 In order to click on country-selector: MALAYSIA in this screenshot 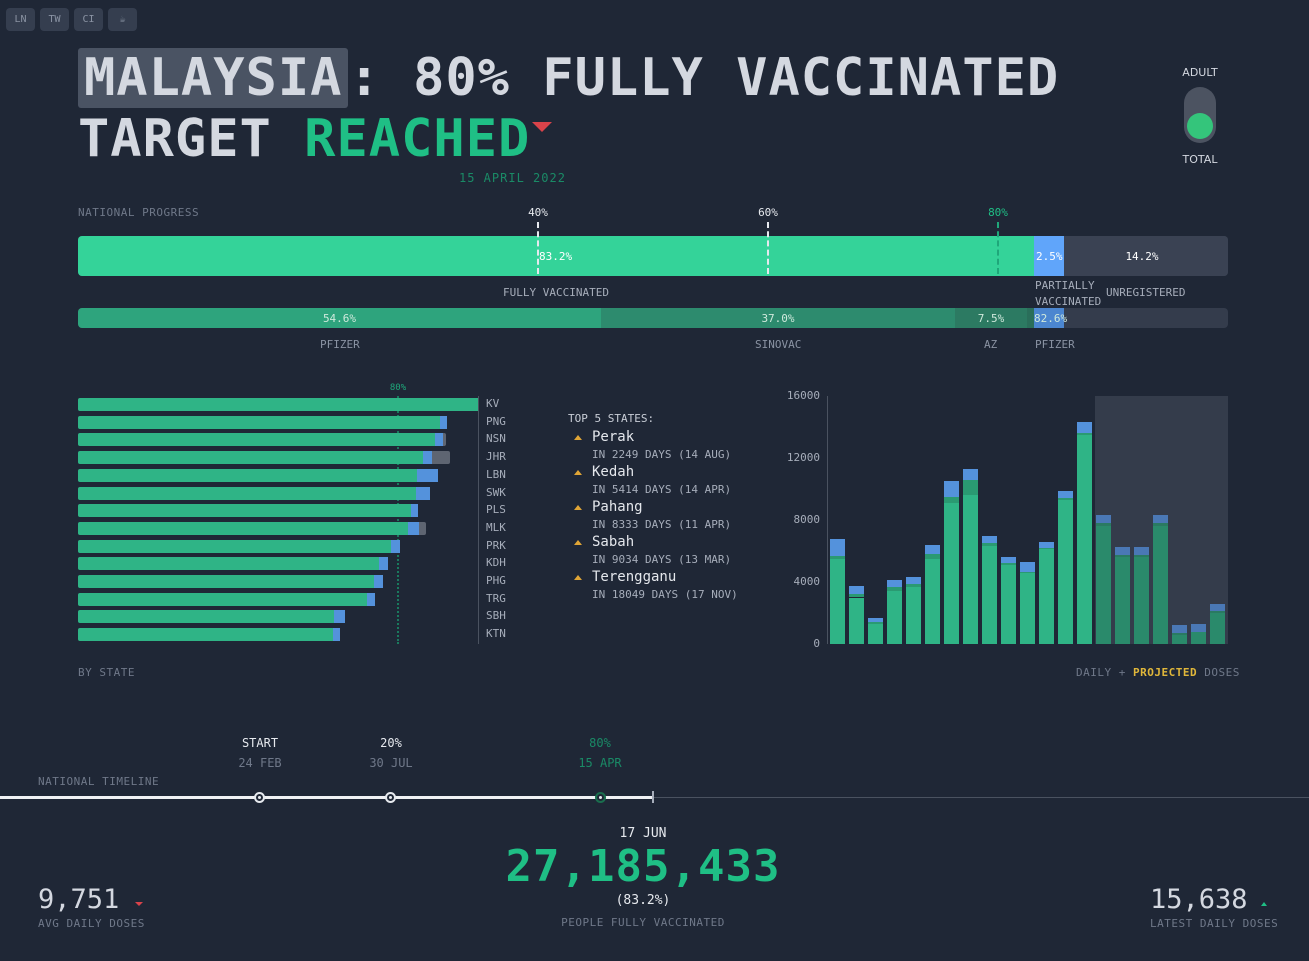, I will do `click(213, 78)`.